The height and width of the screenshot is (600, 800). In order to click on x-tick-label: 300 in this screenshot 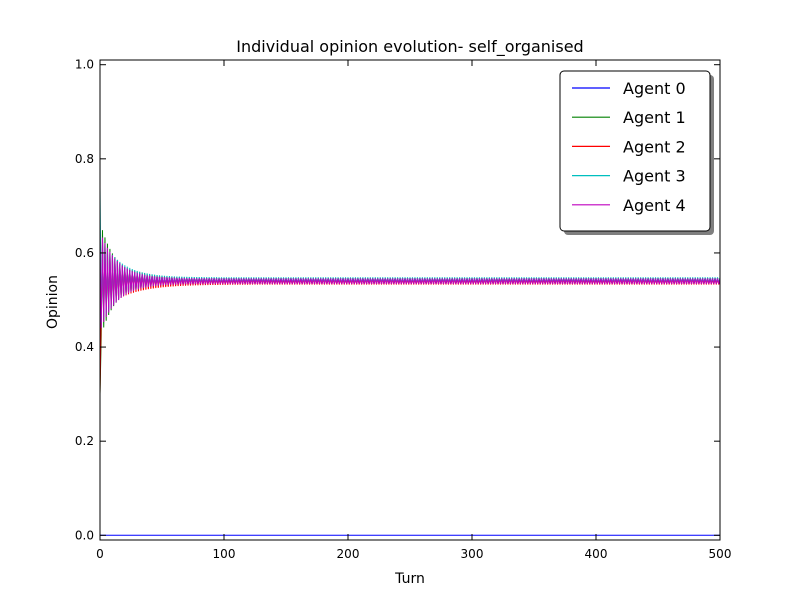, I will do `click(472, 554)`.